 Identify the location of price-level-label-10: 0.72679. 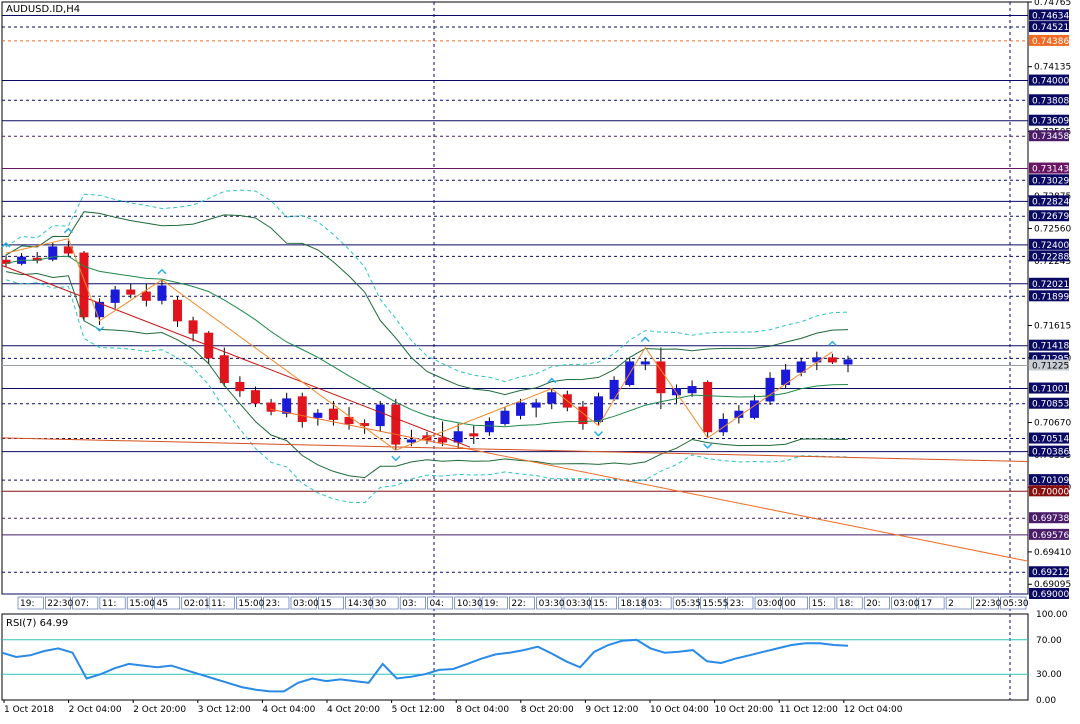
(1050, 217).